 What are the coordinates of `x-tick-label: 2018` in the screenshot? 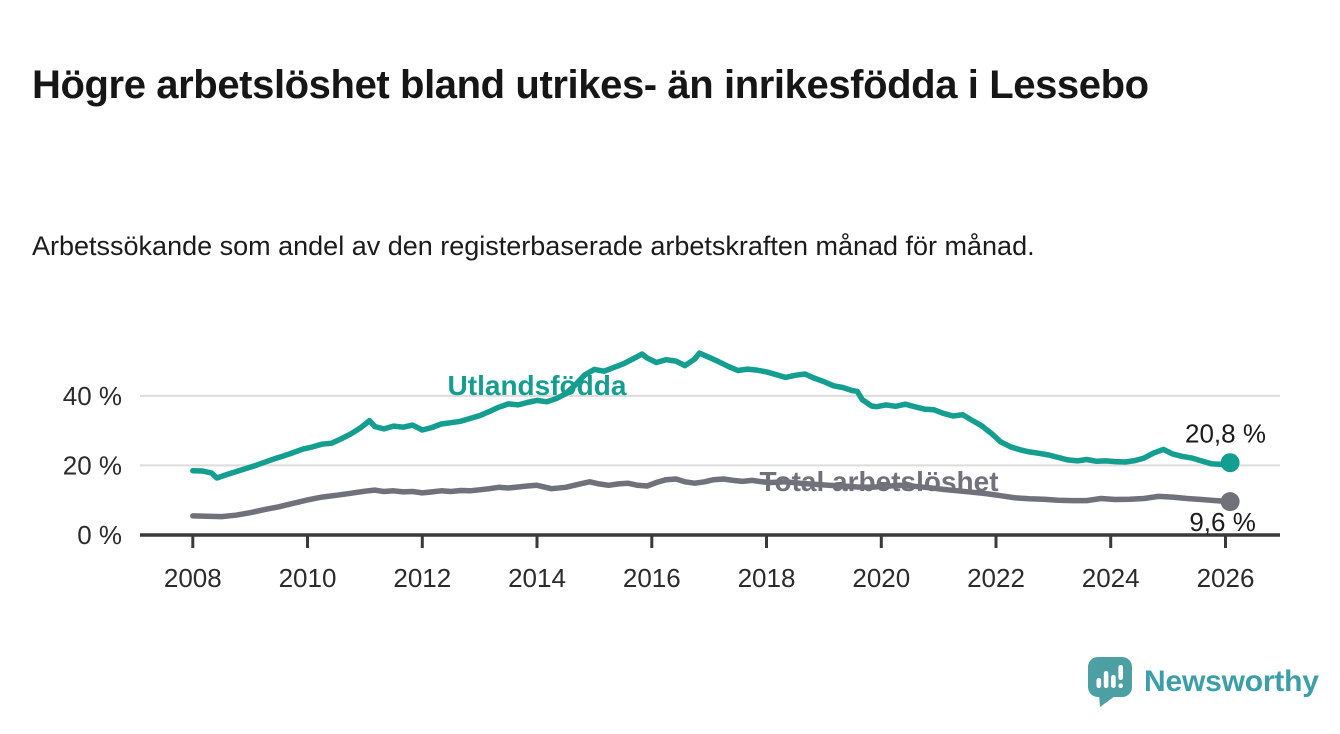 It's located at (767, 578).